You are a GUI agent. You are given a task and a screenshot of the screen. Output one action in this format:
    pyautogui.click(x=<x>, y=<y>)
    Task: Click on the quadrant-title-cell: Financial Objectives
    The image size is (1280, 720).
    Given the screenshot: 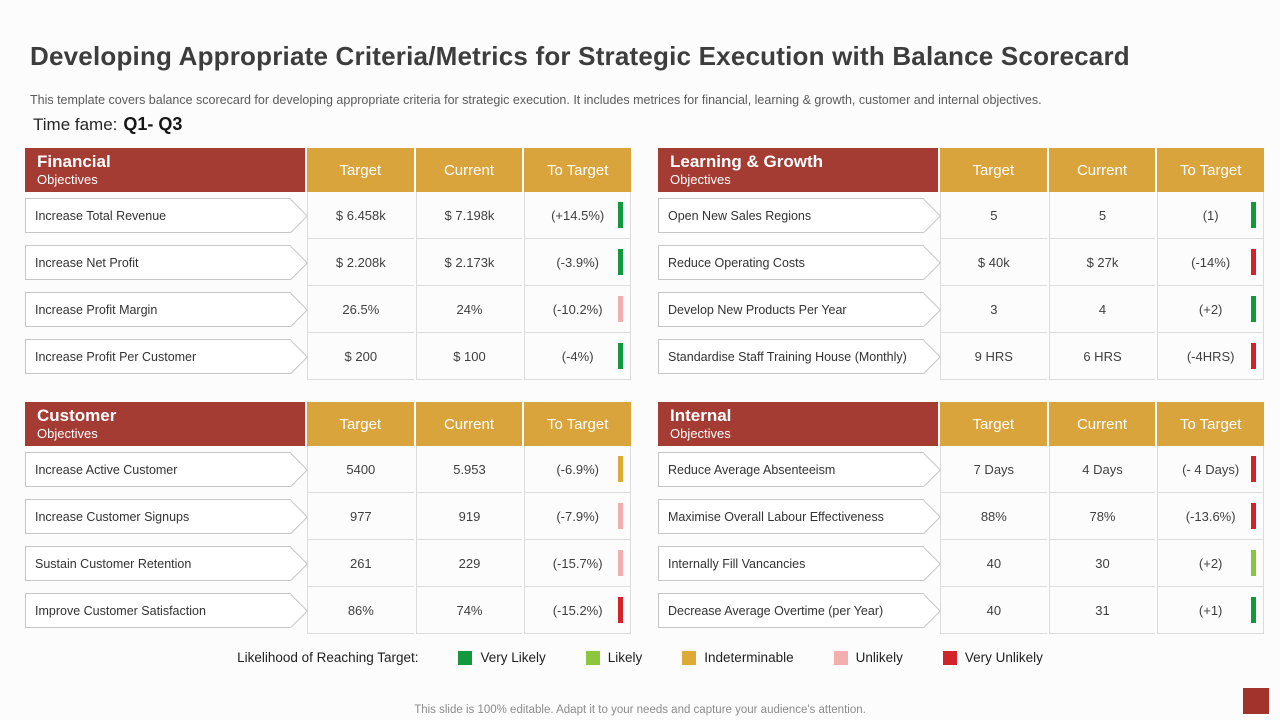 What is the action you would take?
    pyautogui.click(x=165, y=170)
    